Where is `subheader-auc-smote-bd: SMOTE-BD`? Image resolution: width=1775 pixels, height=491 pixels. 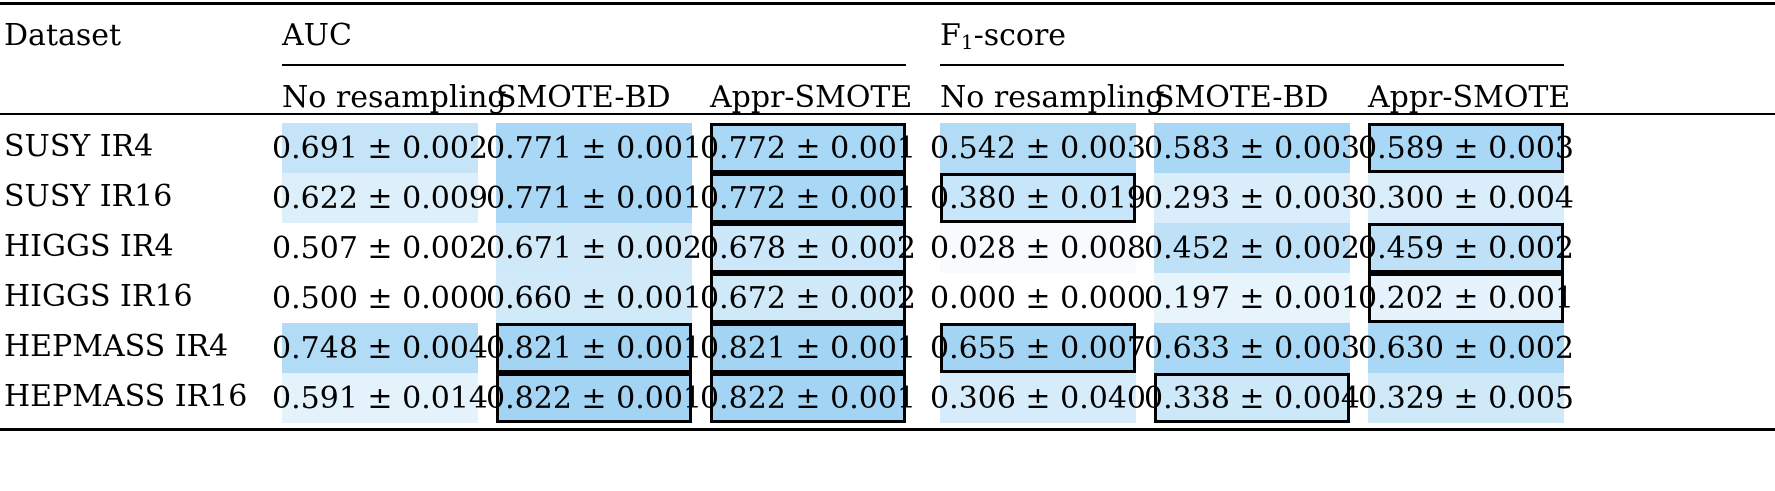 subheader-auc-smote-bd: SMOTE-BD is located at coordinates (583, 97).